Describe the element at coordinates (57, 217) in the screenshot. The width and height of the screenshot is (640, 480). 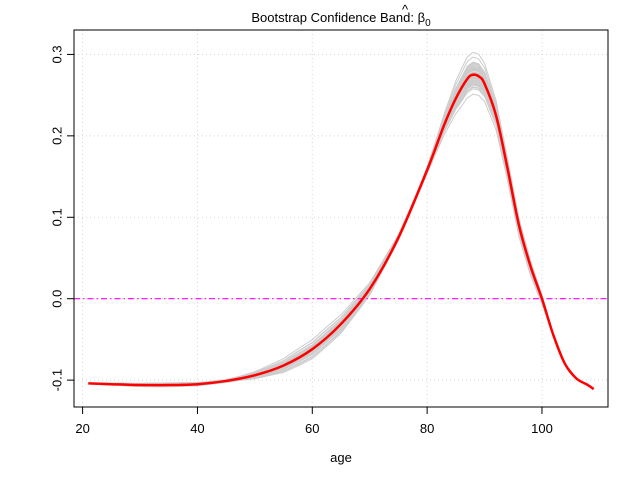
I see `y-tick-label-2: 0.1` at that location.